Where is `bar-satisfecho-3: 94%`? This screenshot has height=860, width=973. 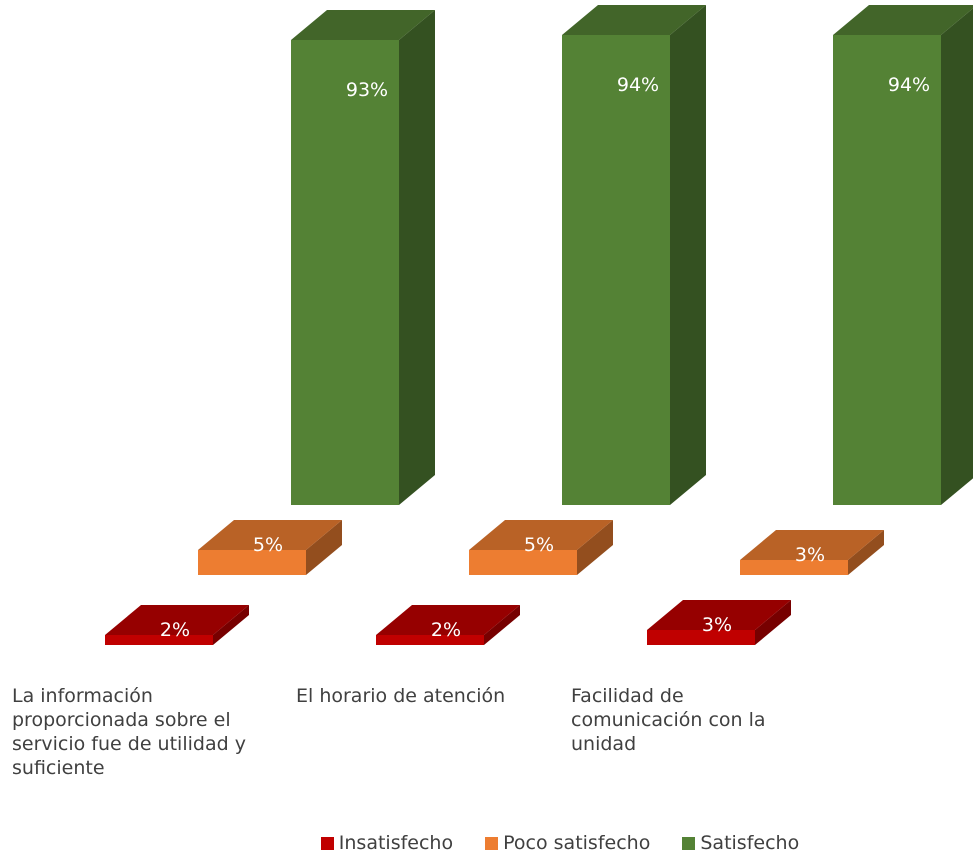 bar-satisfecho-3: 94% is located at coordinates (903, 255).